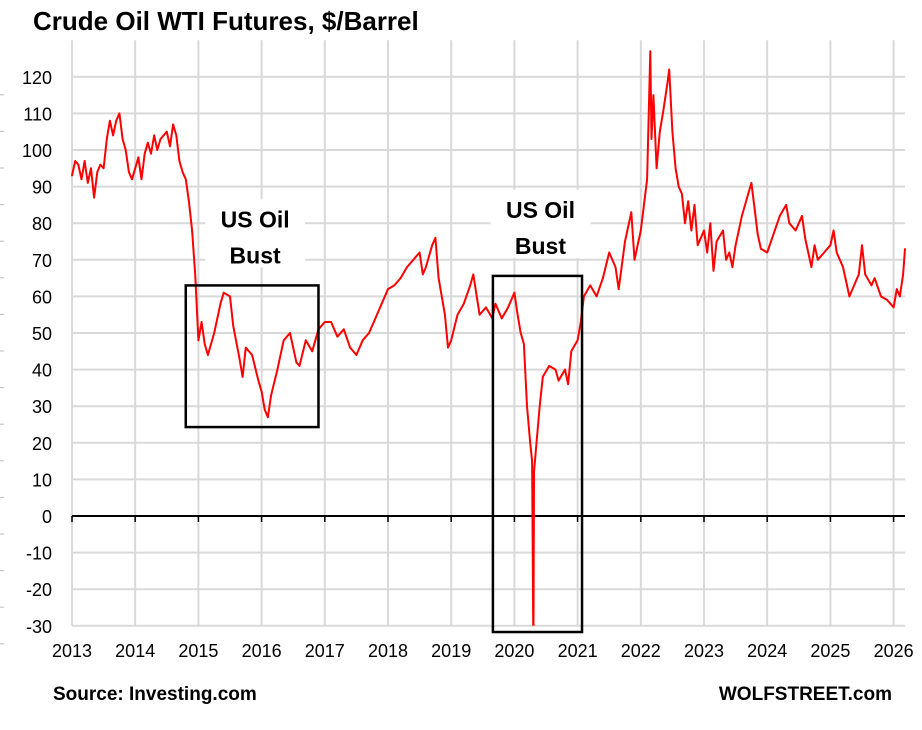  I want to click on x-tick-label: 2019, so click(451, 651).